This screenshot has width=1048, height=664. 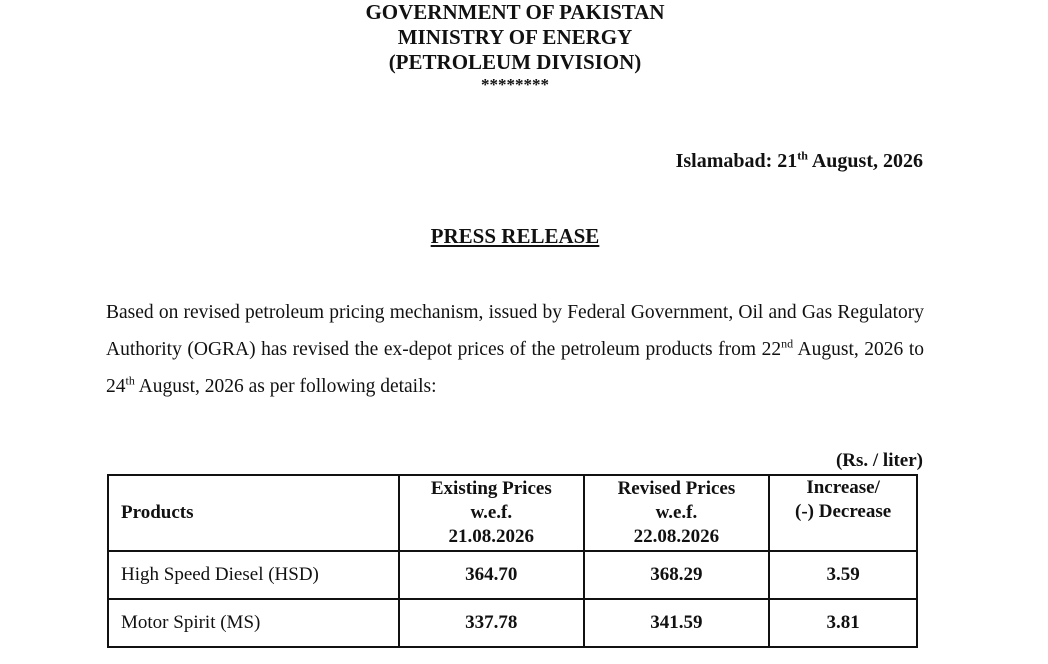 I want to click on header-cell: Products, so click(x=253, y=513).